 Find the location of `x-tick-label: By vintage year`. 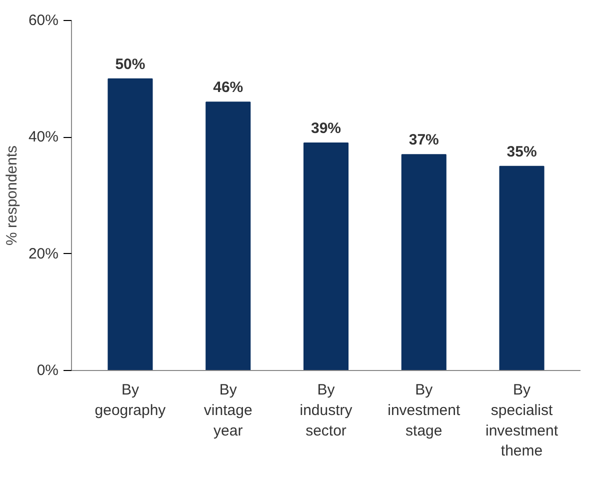

x-tick-label: By vintage year is located at coordinates (228, 411).